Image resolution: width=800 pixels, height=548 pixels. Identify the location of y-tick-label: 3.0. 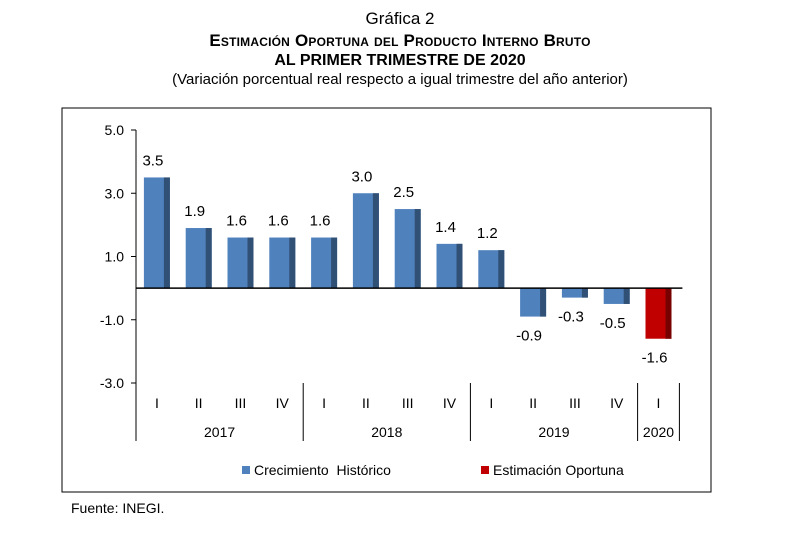
(115, 193).